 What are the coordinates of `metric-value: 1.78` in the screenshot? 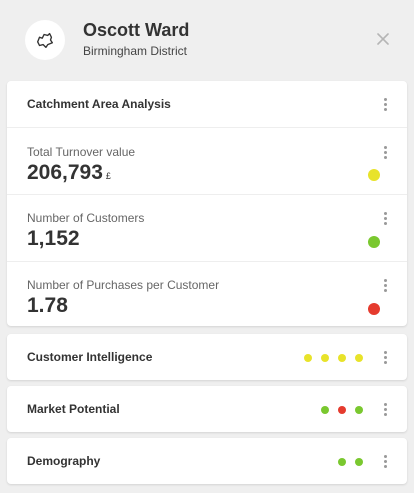 It's located at (47, 306).